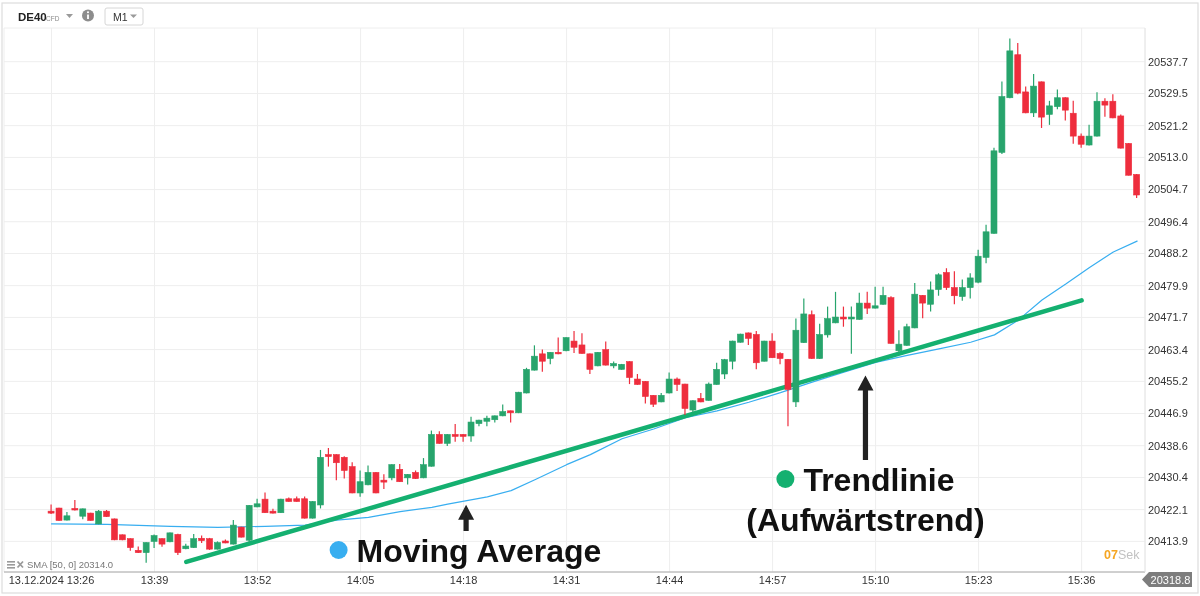 The image size is (1200, 596). What do you see at coordinates (1168, 541) in the screenshot?
I see `y-tick-label: 20413.9` at bounding box center [1168, 541].